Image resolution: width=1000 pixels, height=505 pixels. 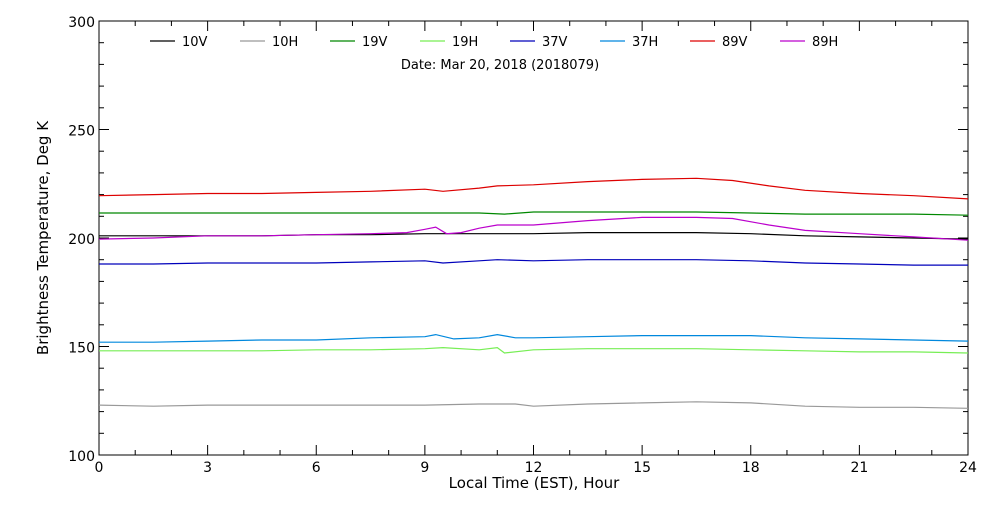 What do you see at coordinates (534, 483) in the screenshot?
I see `x-axis-label: Local Time (EST), Hour` at bounding box center [534, 483].